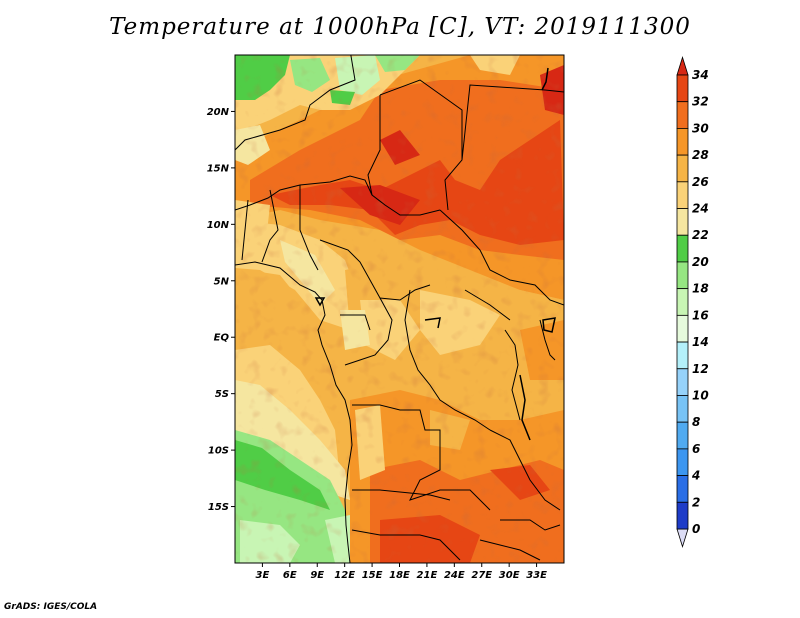  I want to click on lon-tick-label: 27E, so click(481, 575).